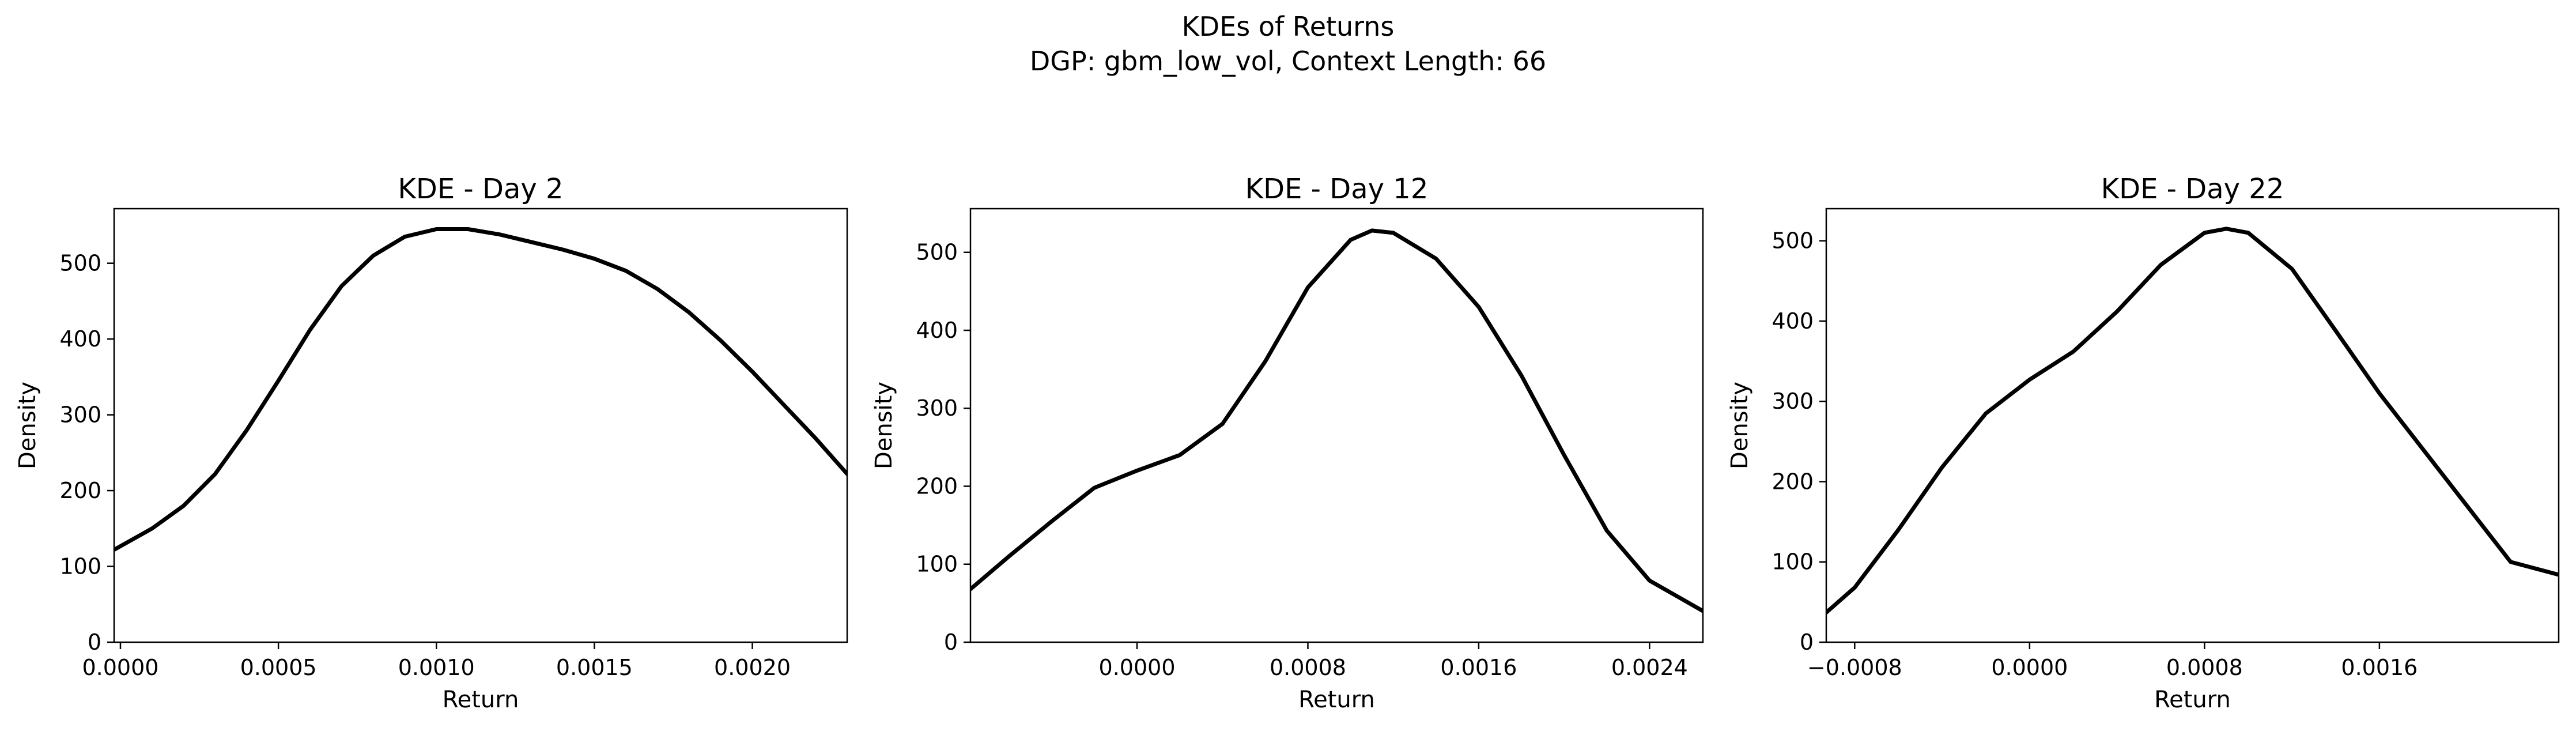 This screenshot has height=735, width=2576. What do you see at coordinates (594, 667) in the screenshot?
I see `x-tick-label: 0.0015` at bounding box center [594, 667].